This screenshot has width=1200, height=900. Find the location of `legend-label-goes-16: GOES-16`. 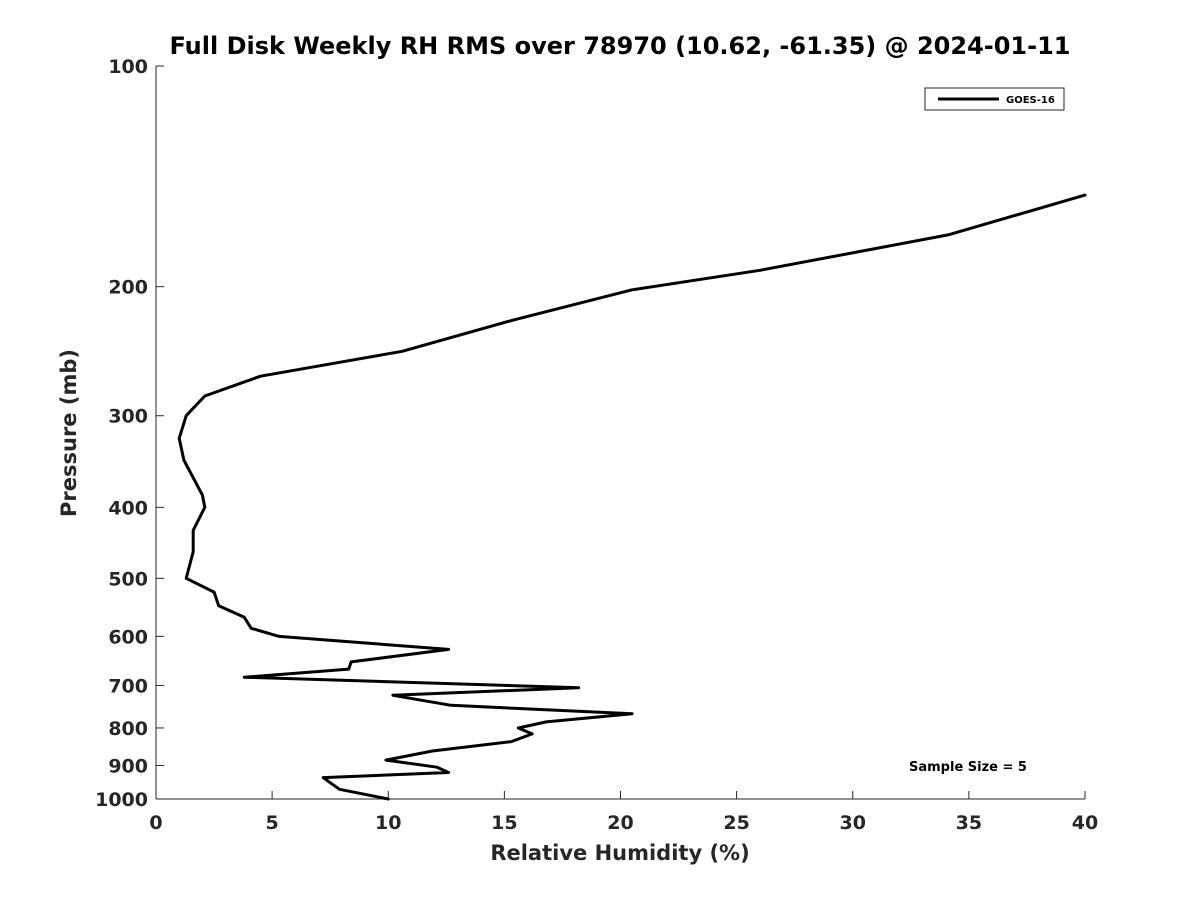

legend-label-goes-16: GOES-16 is located at coordinates (1030, 100).